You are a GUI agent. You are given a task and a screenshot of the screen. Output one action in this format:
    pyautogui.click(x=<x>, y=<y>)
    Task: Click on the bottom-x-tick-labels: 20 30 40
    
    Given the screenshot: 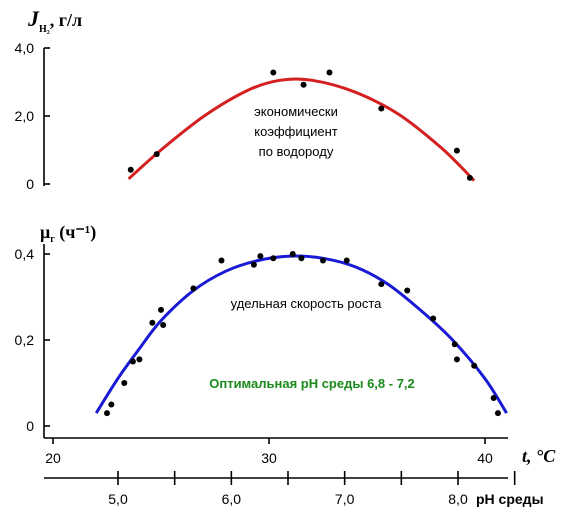 What is the action you would take?
    pyautogui.click(x=269, y=458)
    